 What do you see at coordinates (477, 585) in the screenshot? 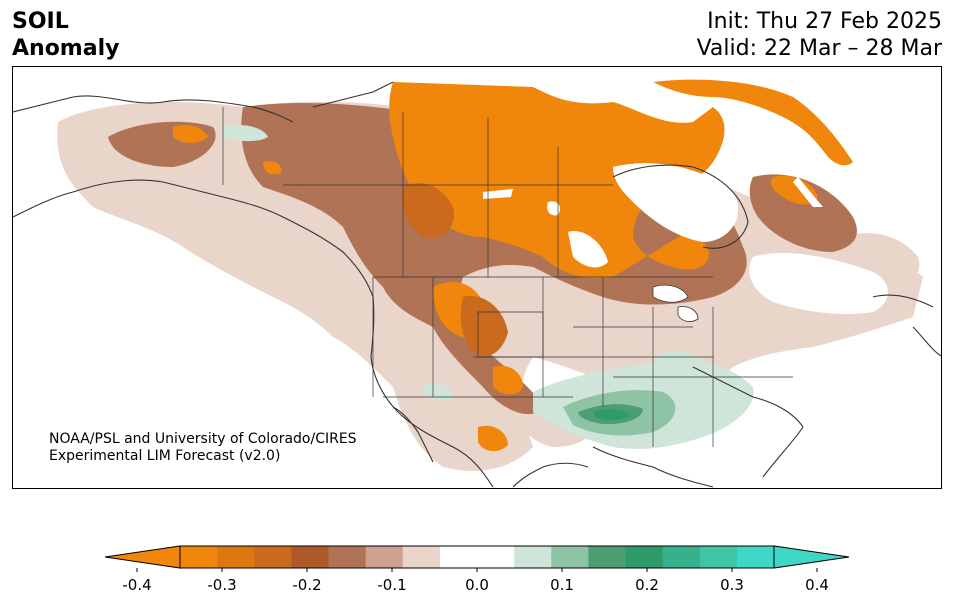
I see `colorbar-tick-label: 0.0` at bounding box center [477, 585].